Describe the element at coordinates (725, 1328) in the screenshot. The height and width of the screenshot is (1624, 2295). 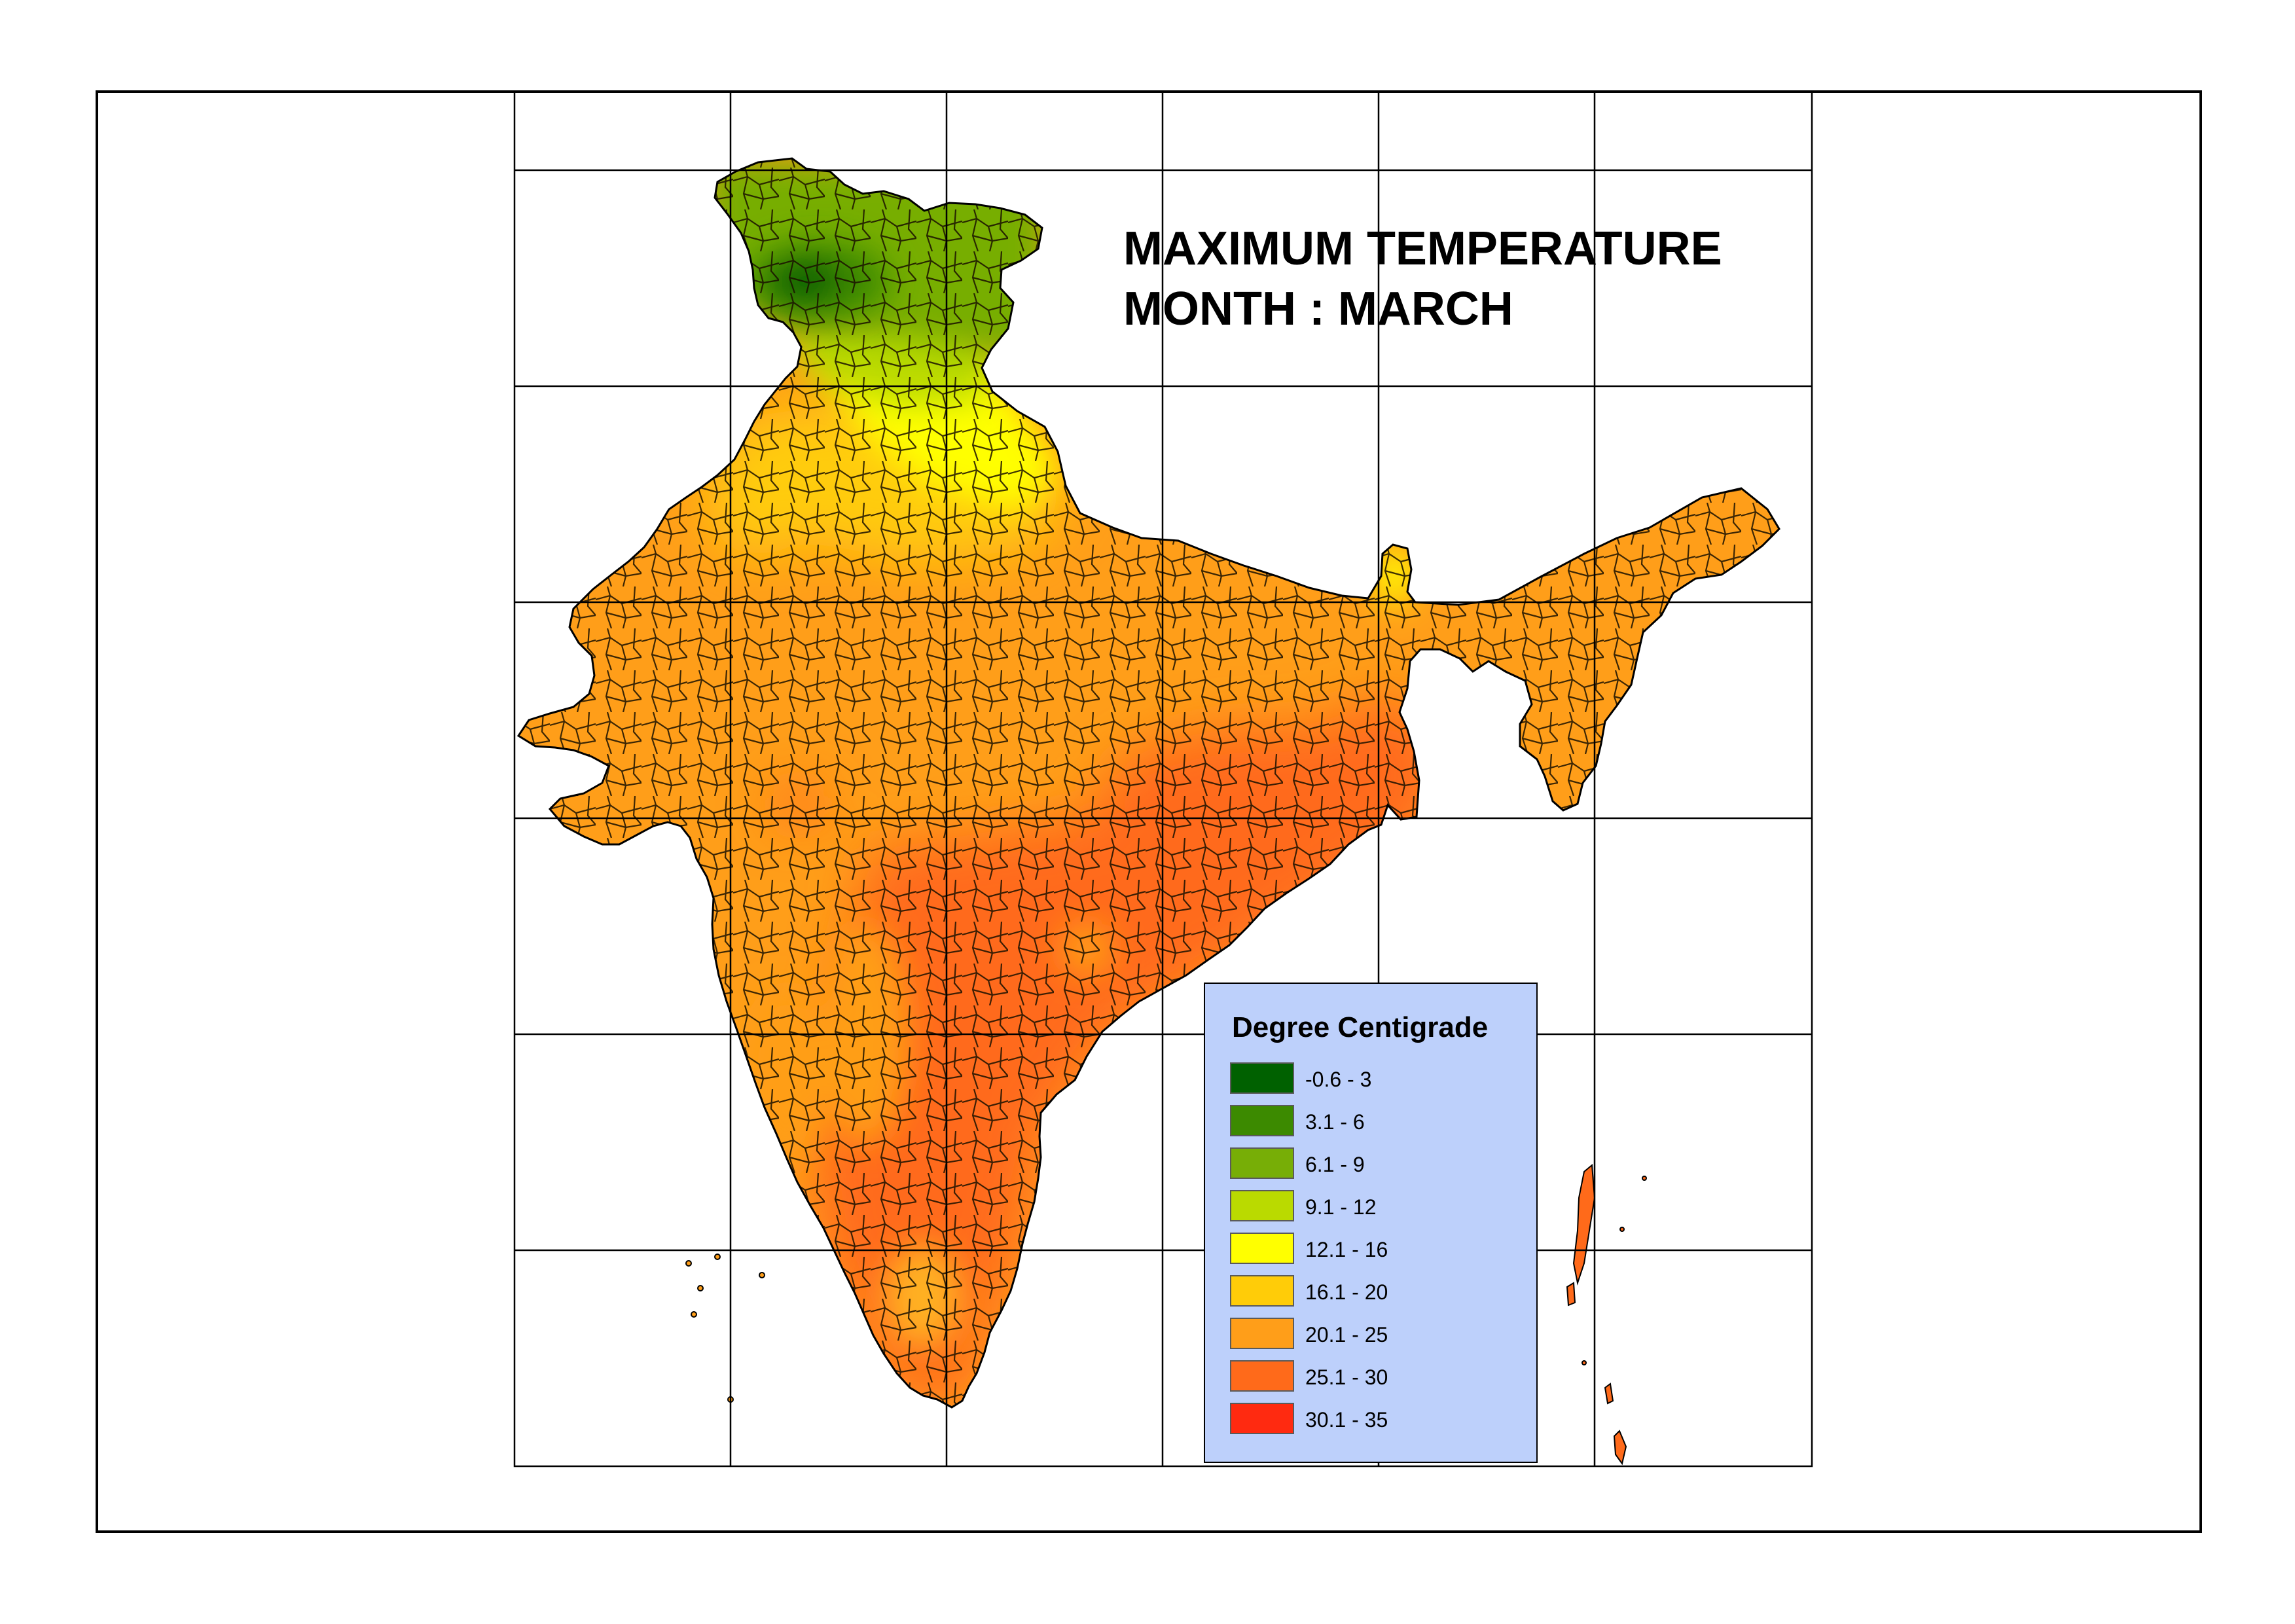
I see `lakshadweep-islands` at that location.